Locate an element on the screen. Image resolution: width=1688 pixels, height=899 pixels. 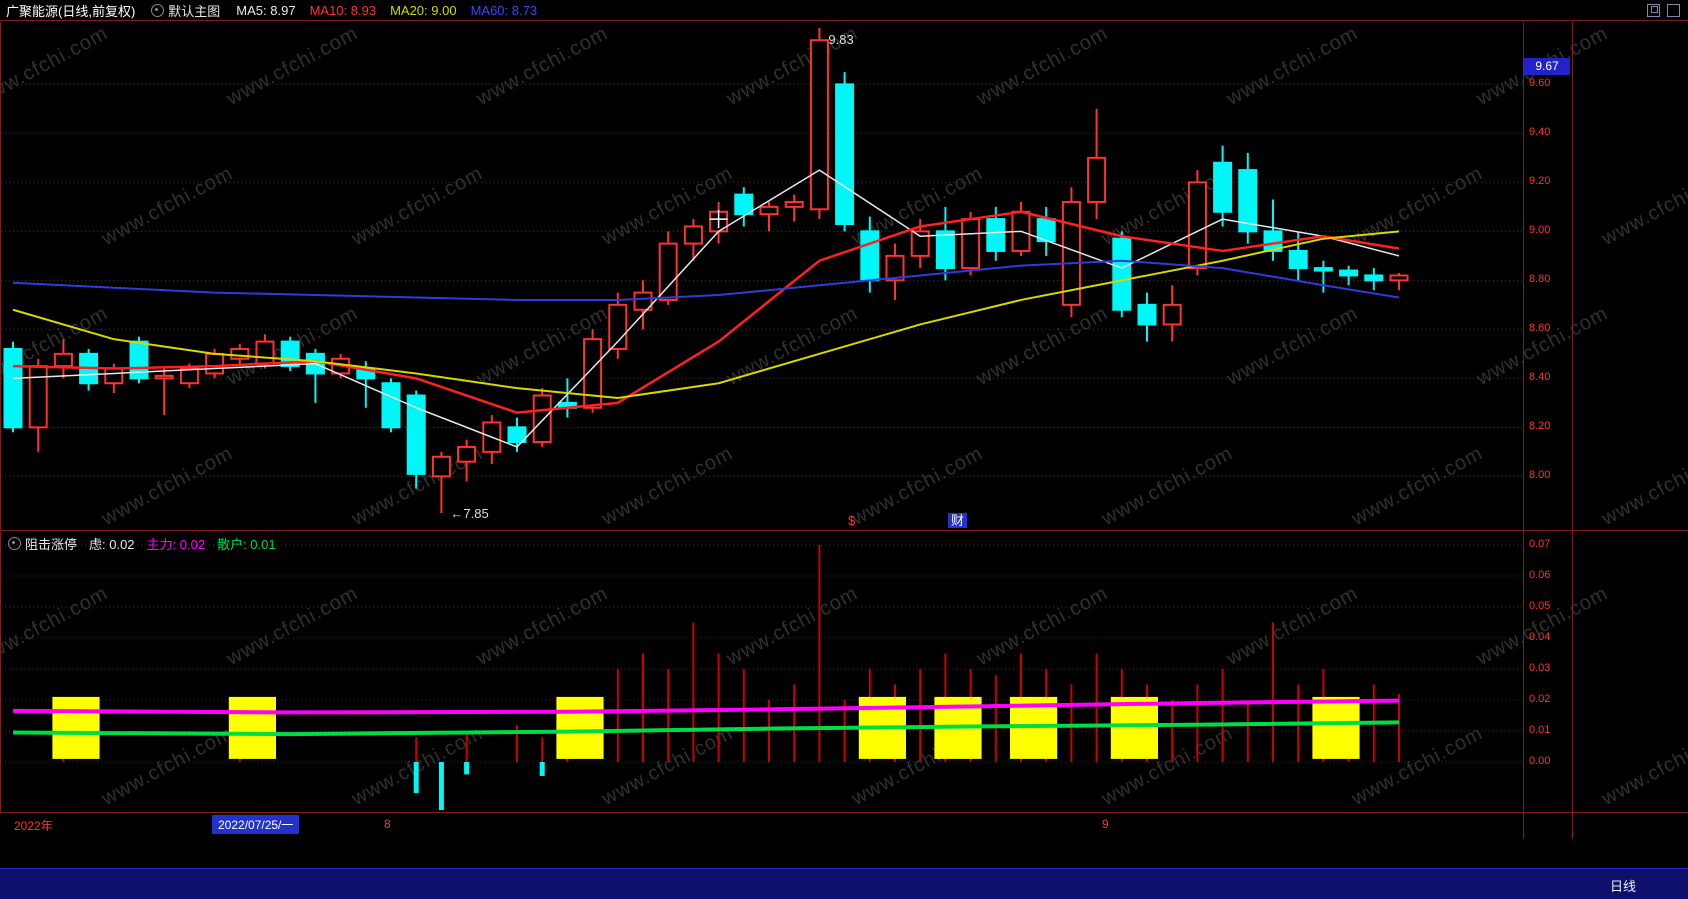
date-axis: 2022年 2022/07/25/一 8 9 is located at coordinates (761, 826).